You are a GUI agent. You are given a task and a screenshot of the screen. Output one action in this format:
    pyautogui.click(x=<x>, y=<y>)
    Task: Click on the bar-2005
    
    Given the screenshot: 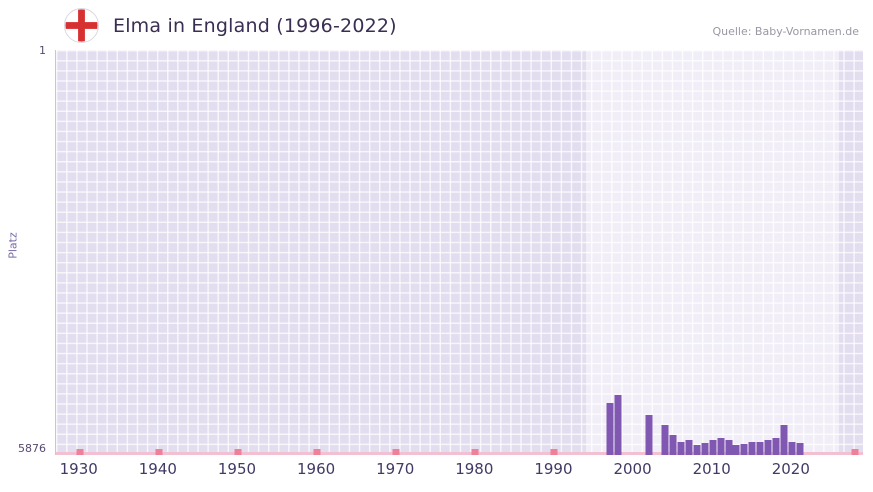 What is the action you would take?
    pyautogui.click(x=673, y=445)
    